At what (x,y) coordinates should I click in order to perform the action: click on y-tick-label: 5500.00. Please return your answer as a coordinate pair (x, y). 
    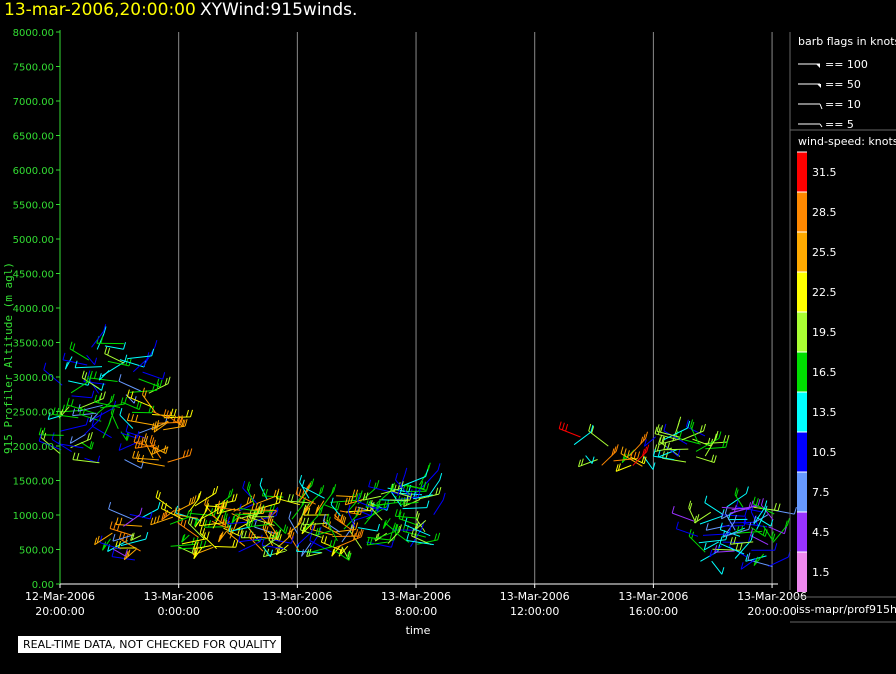
    Looking at the image, I should click on (33, 206).